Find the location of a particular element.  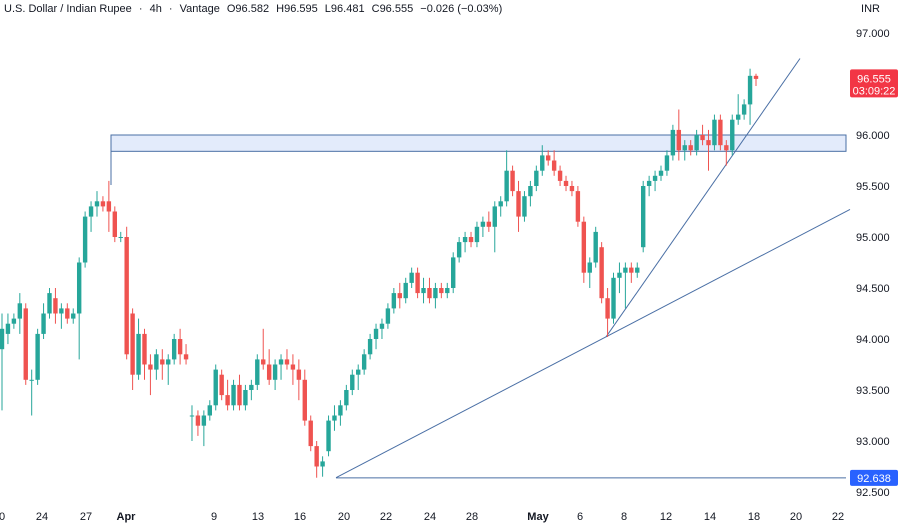

interval: 4h is located at coordinates (155, 9).